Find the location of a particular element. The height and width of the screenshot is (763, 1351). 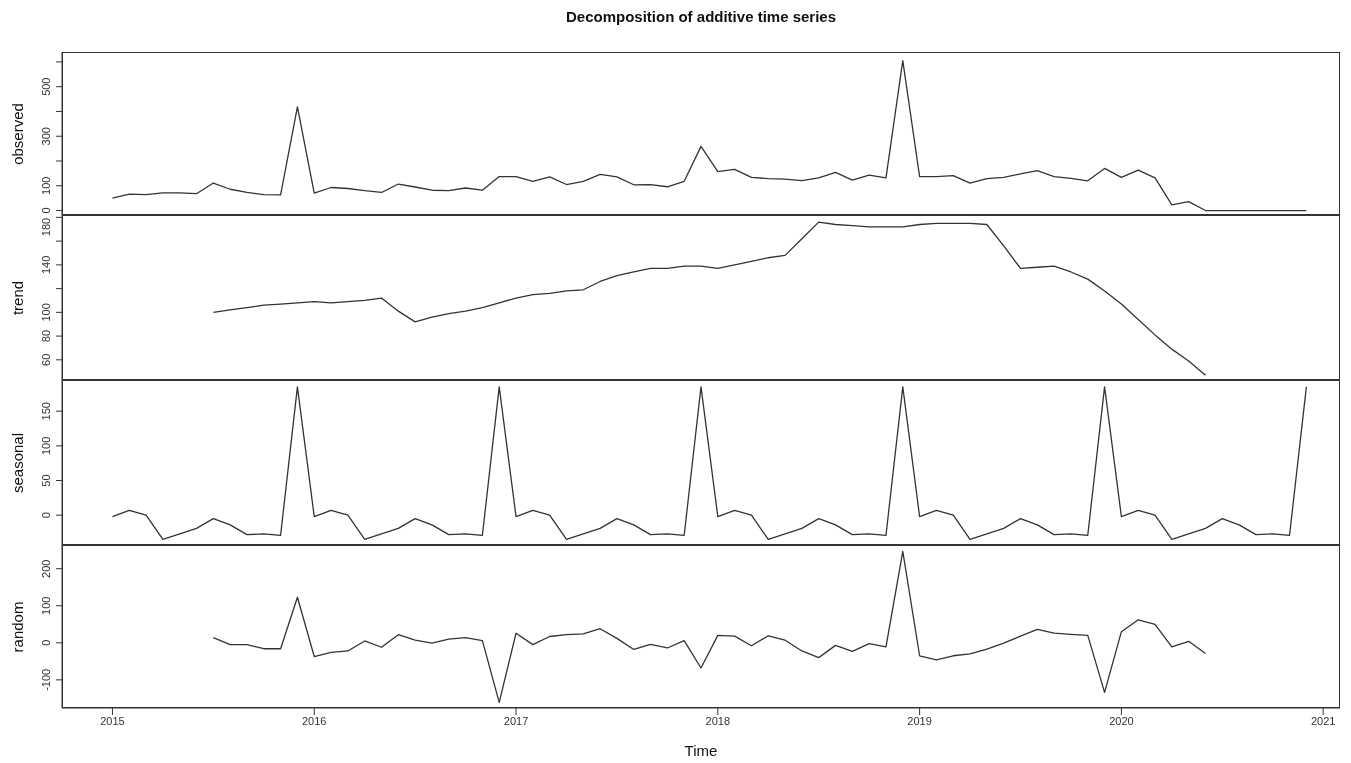

y-axis-title: observed is located at coordinates (17, 134).